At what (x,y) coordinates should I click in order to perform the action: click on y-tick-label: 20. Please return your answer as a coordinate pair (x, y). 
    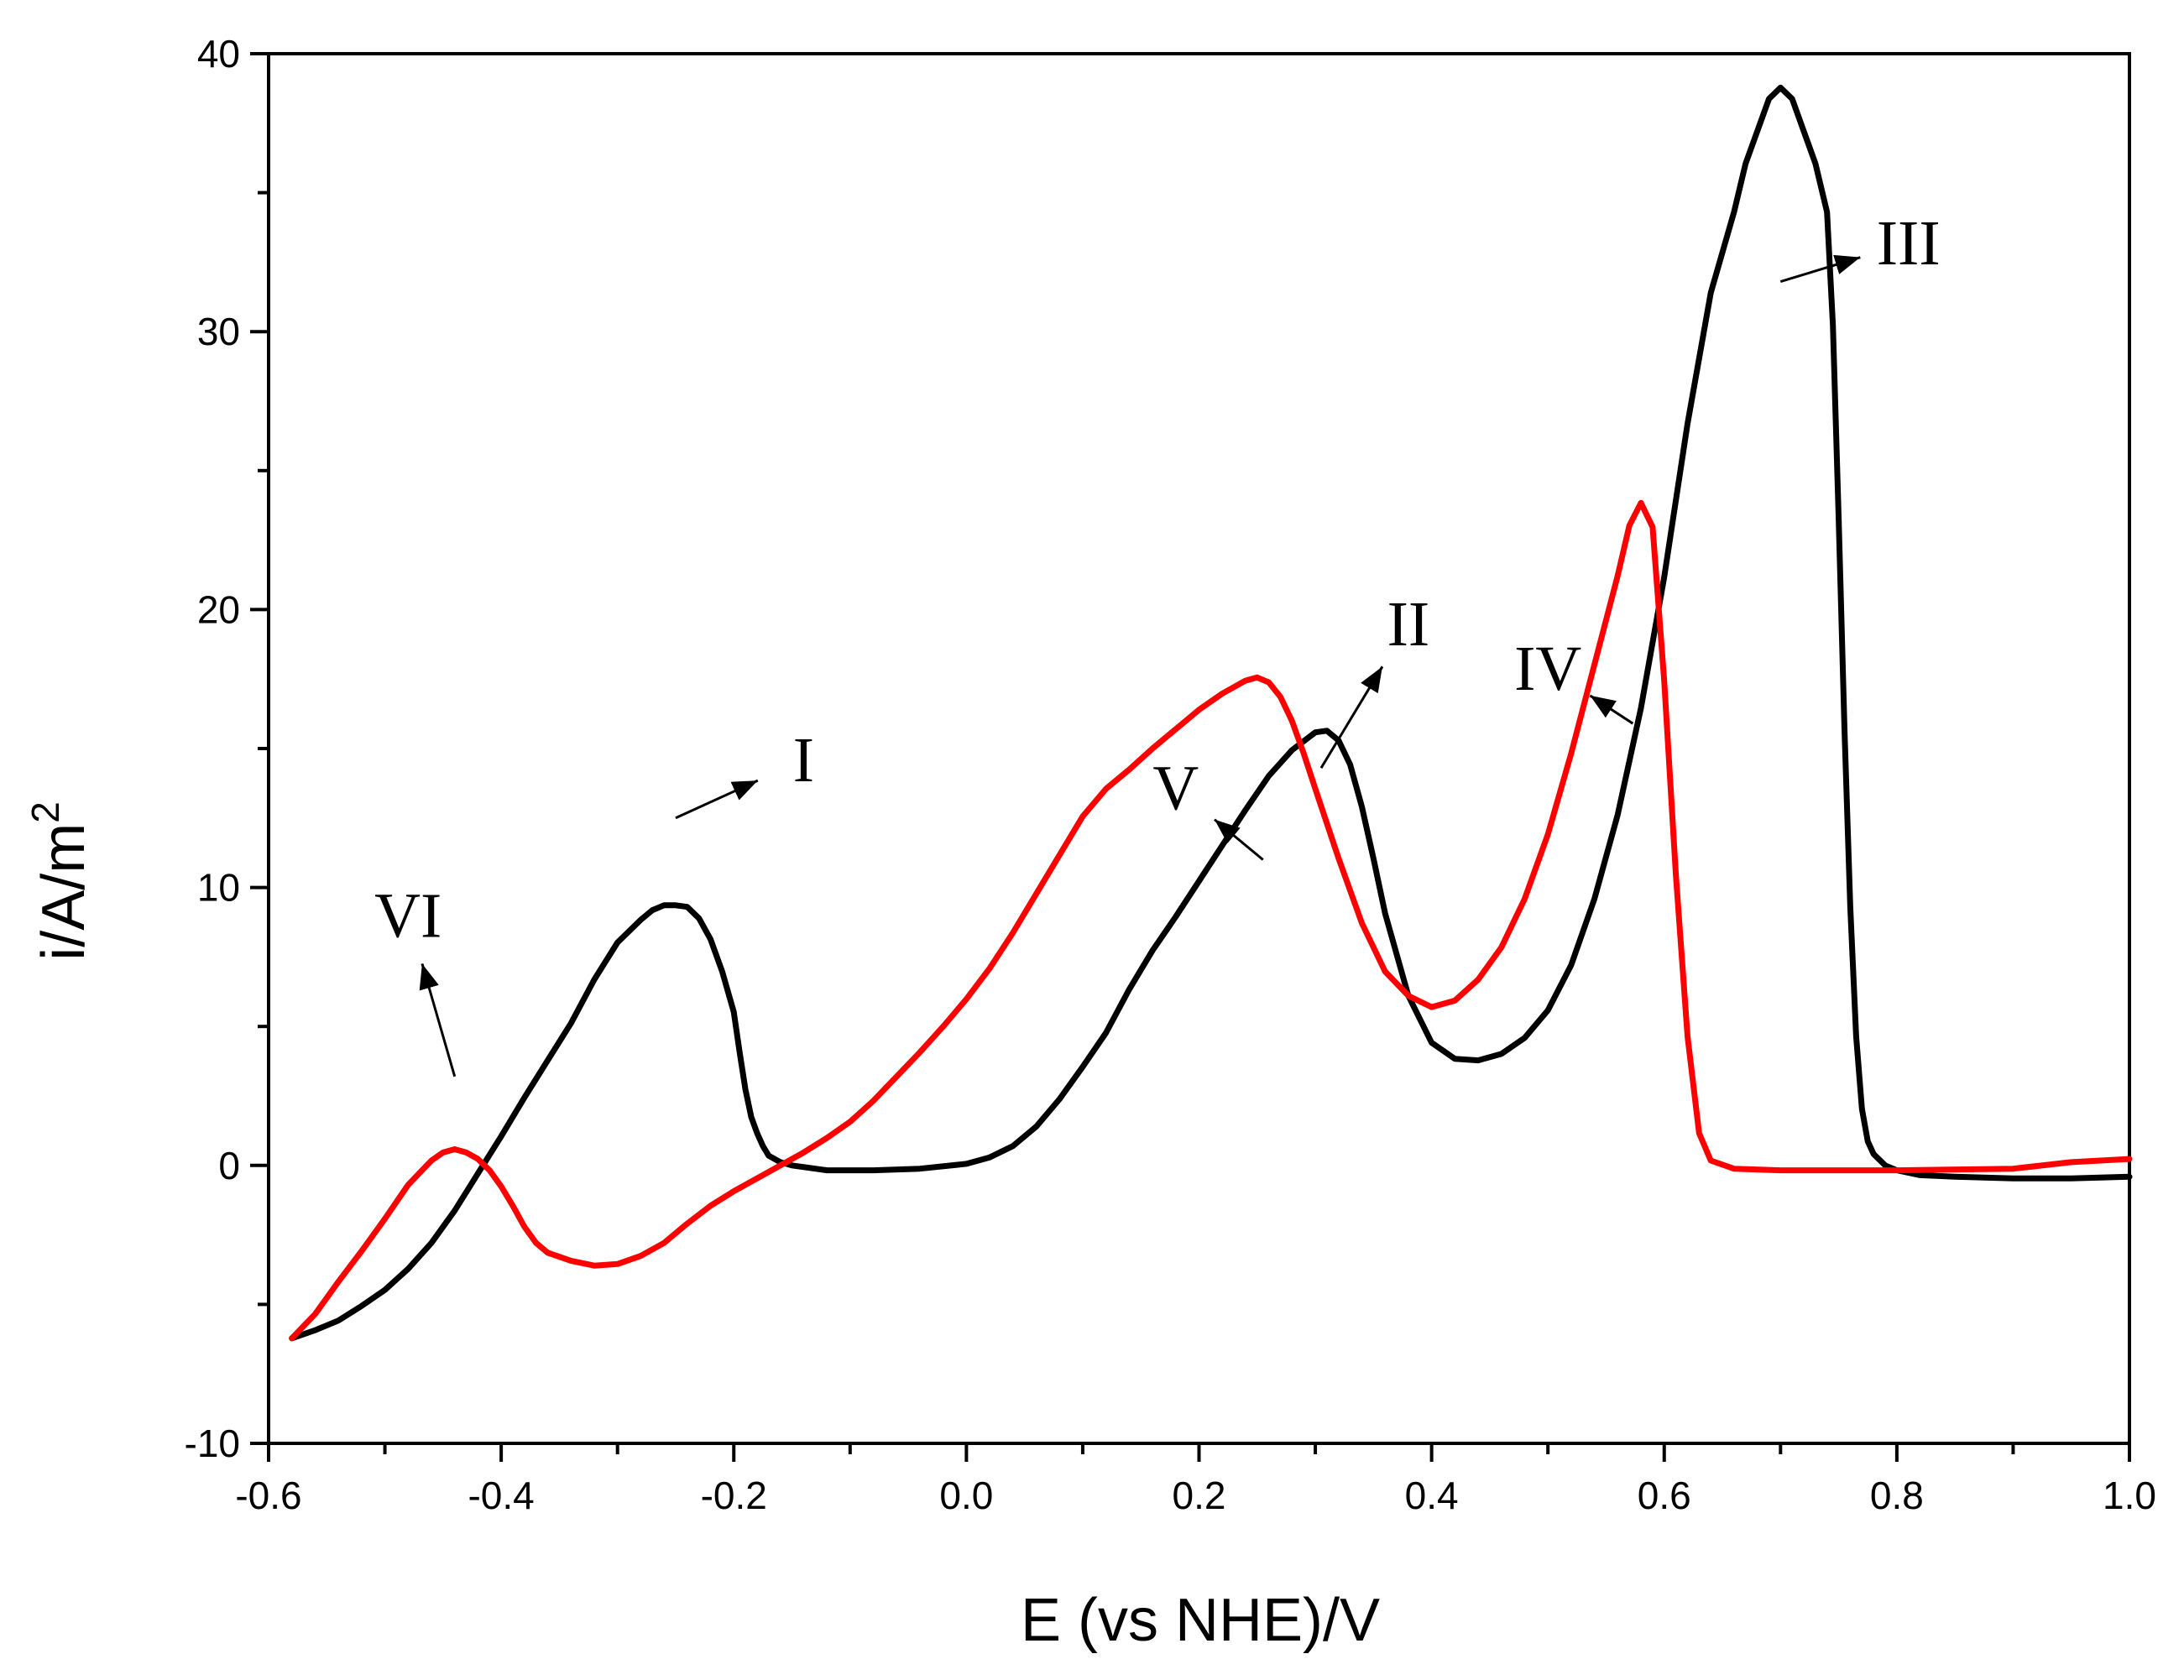
    Looking at the image, I should click on (219, 609).